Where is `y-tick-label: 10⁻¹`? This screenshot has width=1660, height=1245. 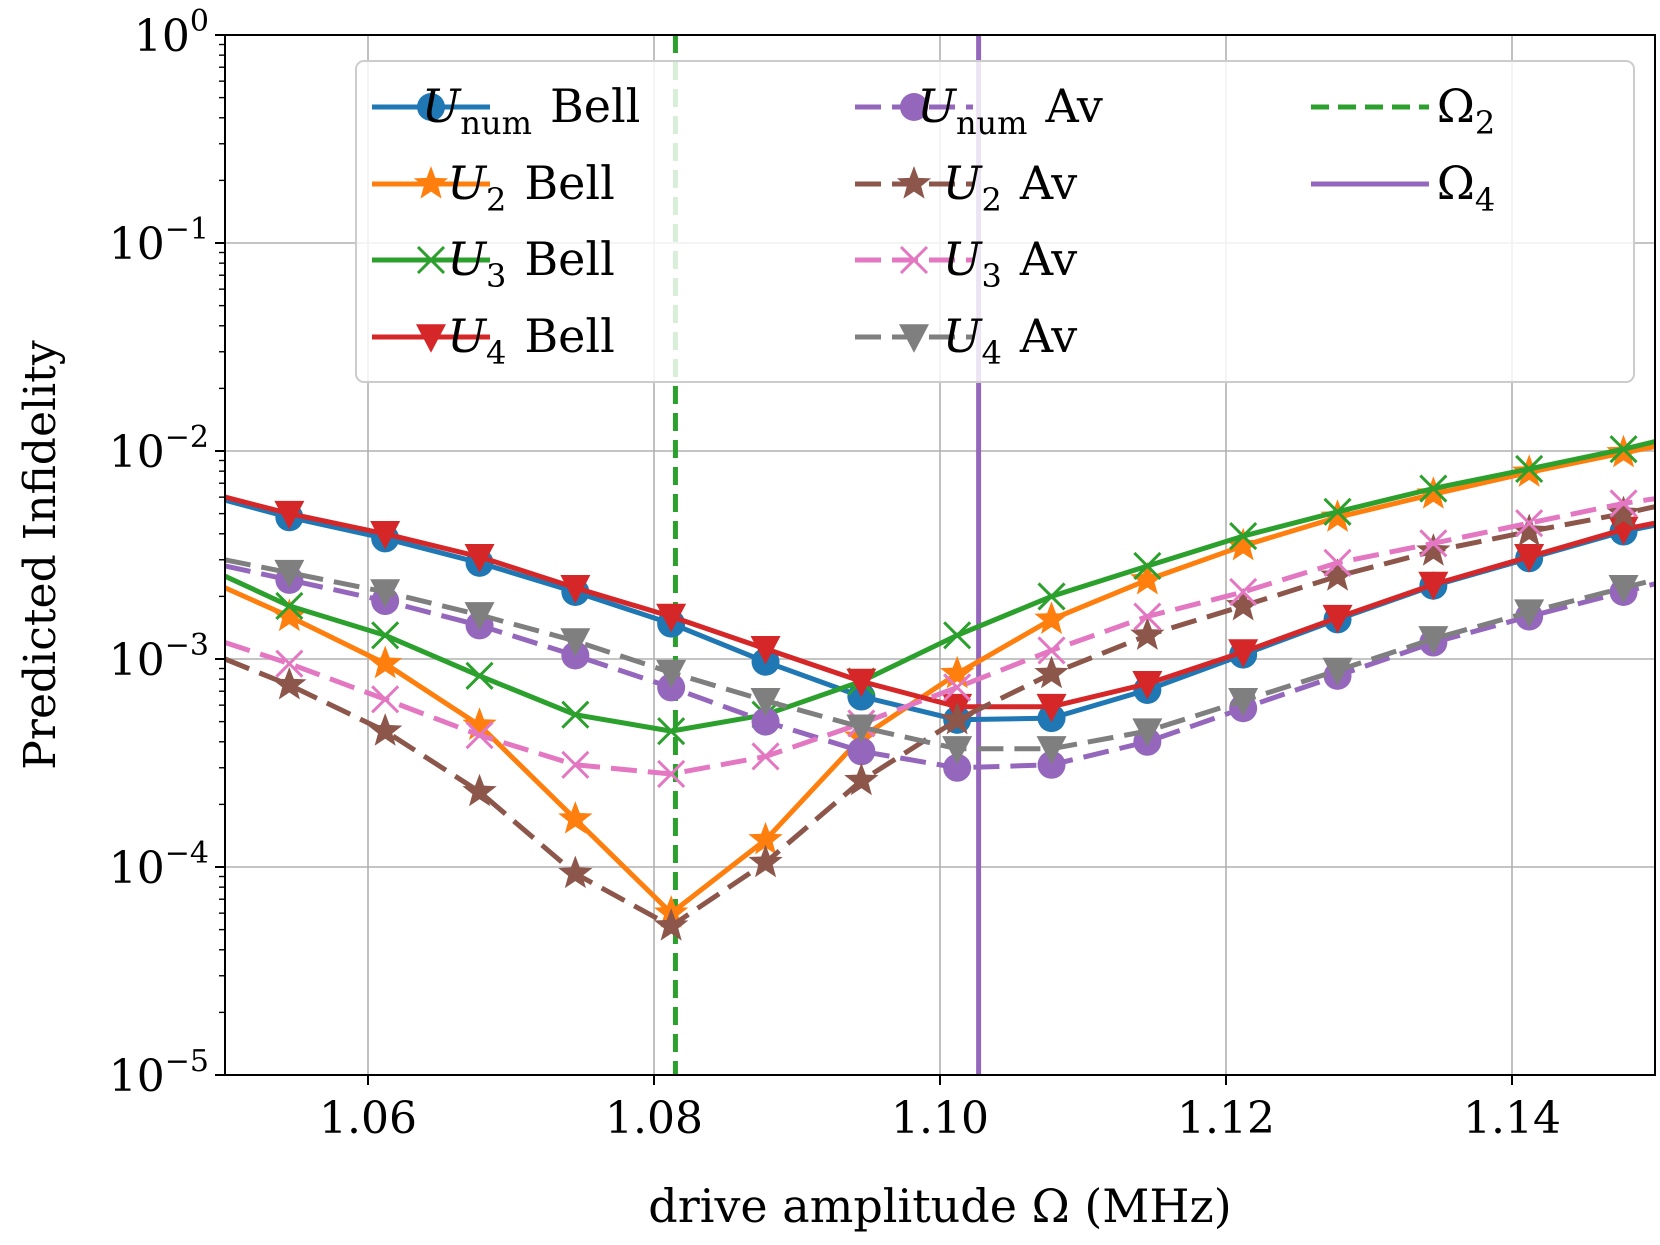
y-tick-label: 10⁻¹ is located at coordinates (159, 241).